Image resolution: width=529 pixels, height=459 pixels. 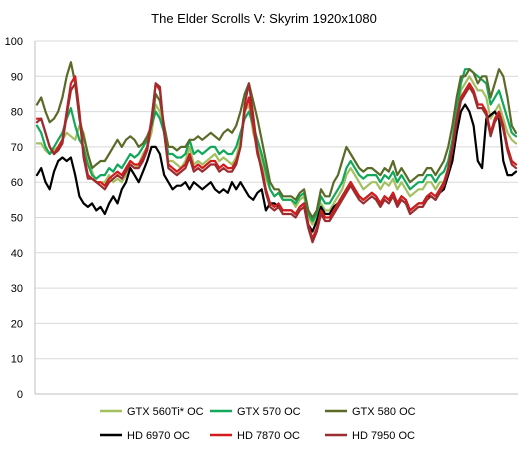 I want to click on y-tick-label: 80, so click(x=17, y=113).